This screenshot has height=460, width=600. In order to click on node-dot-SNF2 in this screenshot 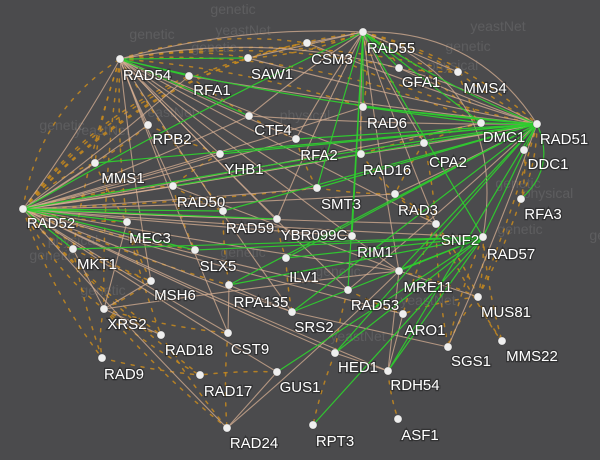, I will do `click(436, 224)`.